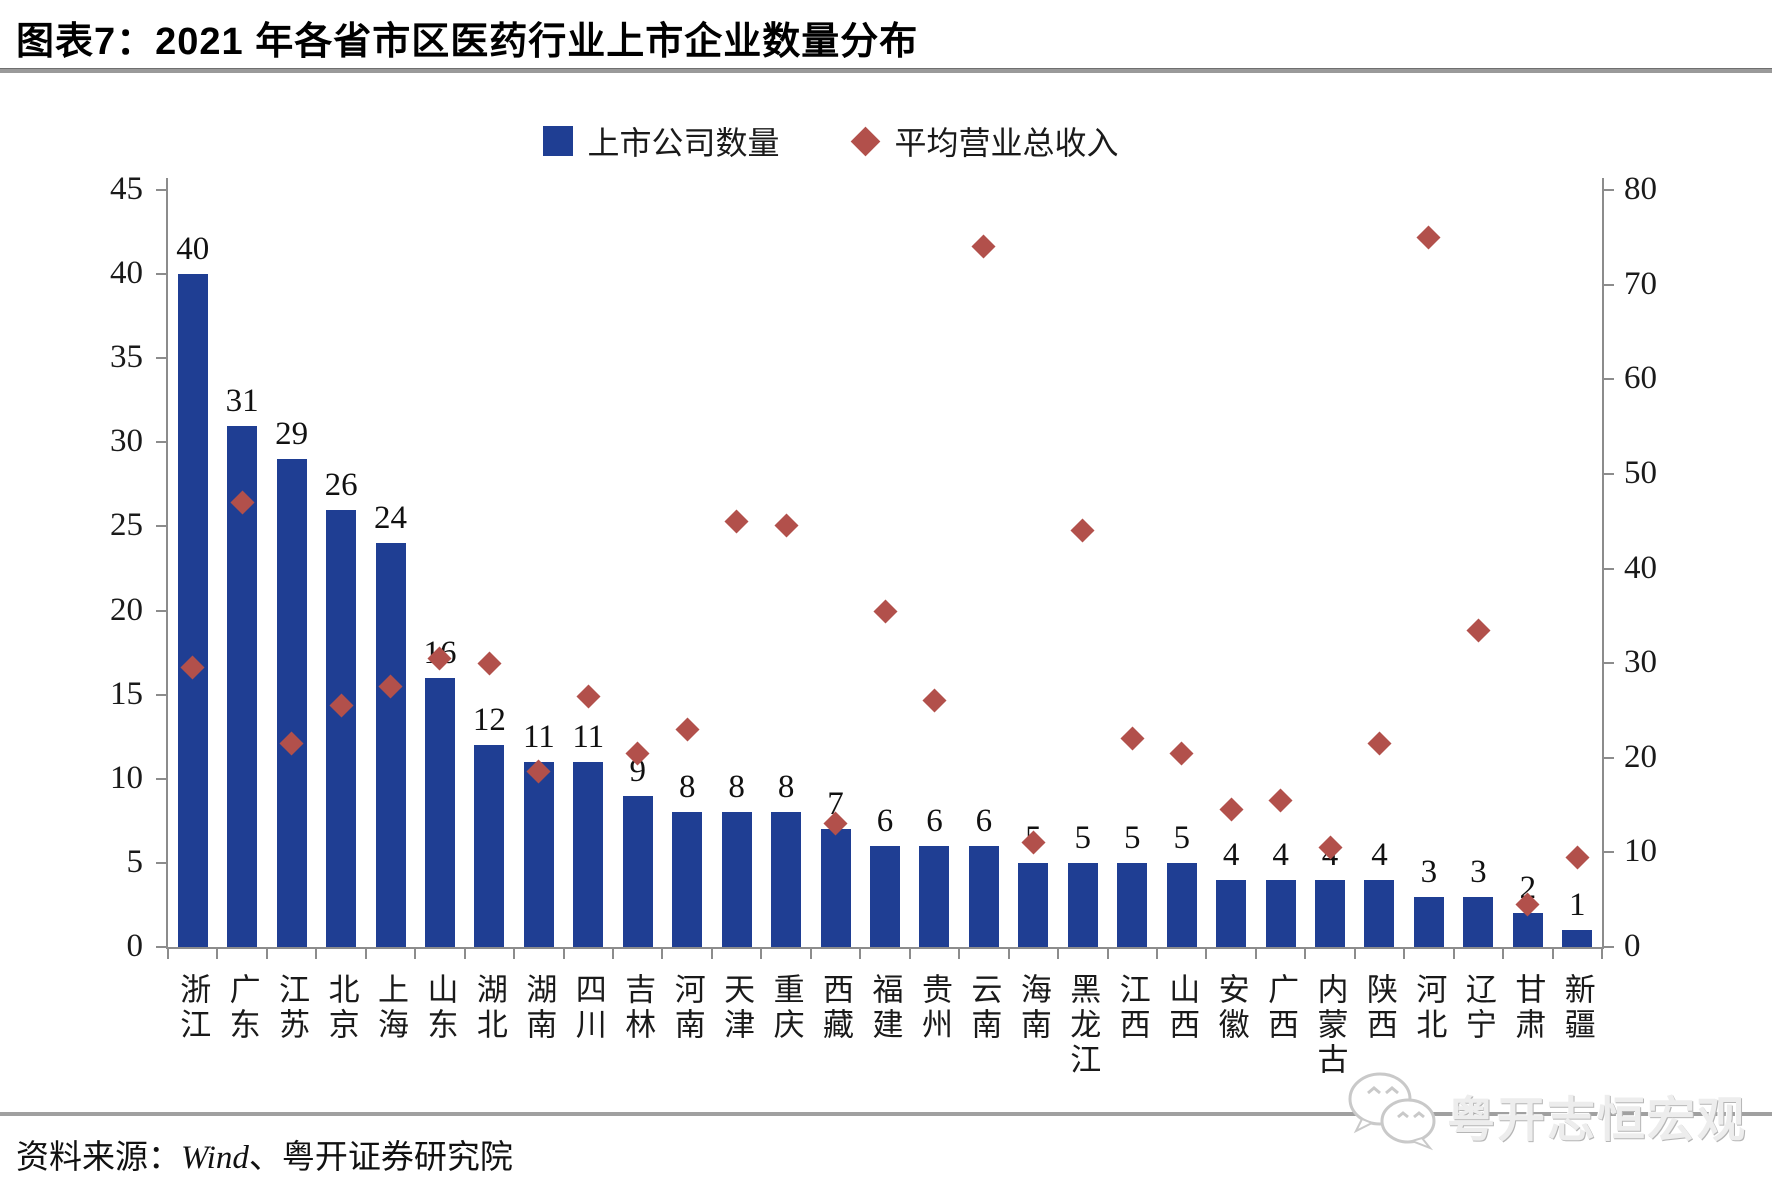  Describe the element at coordinates (885, 948) in the screenshot. I see `x-axis` at that location.